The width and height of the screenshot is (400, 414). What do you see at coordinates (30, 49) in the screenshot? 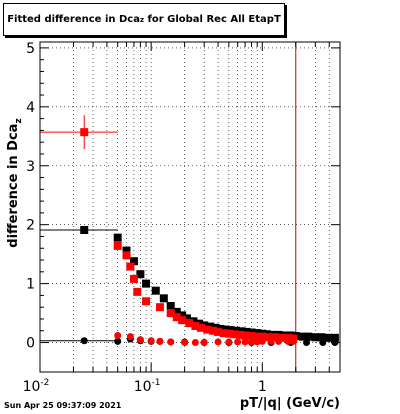
I see `y-tick-label: 5` at bounding box center [30, 49].